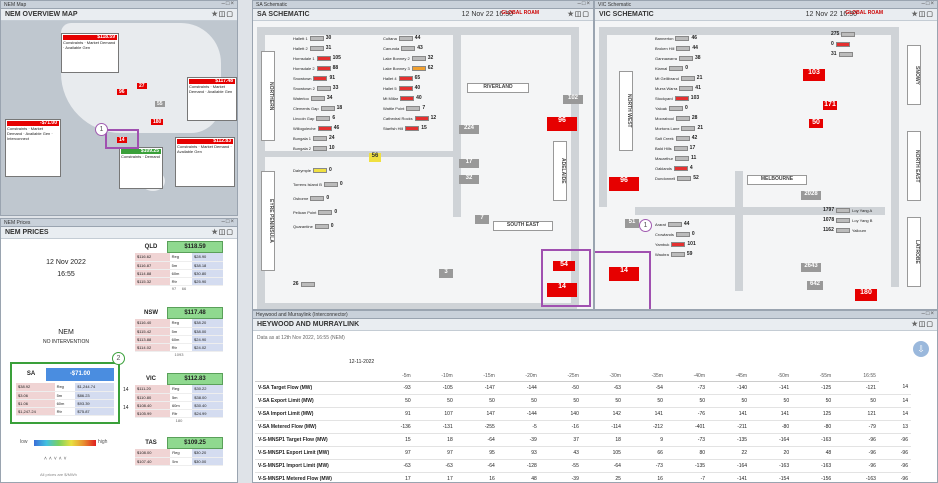 The image size is (938, 483). What do you see at coordinates (316, 68) in the screenshot?
I see `sa-gen-3: Hornsdale 2 88` at bounding box center [316, 68].